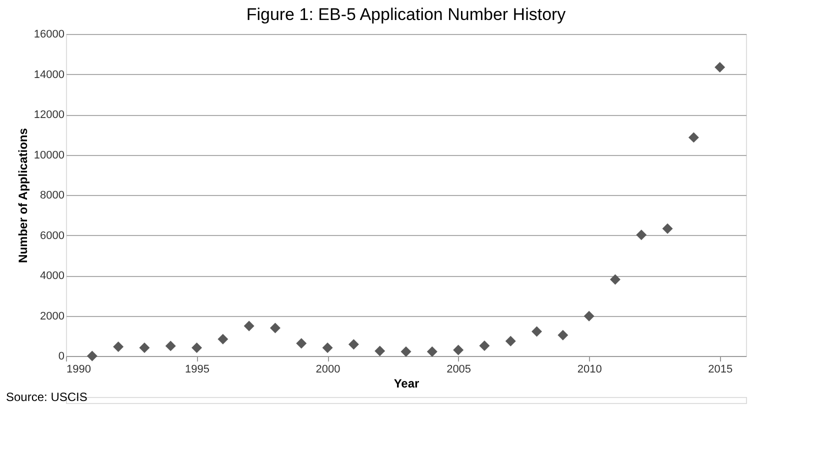 The image size is (823, 467). Describe the element at coordinates (23, 195) in the screenshot. I see `y-axis-title: Number of Applications` at that location.